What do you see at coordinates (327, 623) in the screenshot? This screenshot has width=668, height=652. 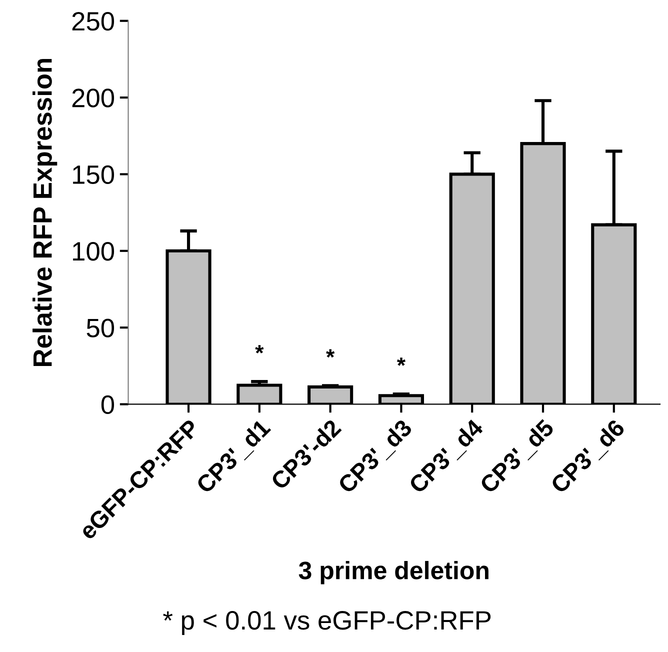 I see `text: * p < 0.01 vs eGFP-CP:RFP` at bounding box center [327, 623].